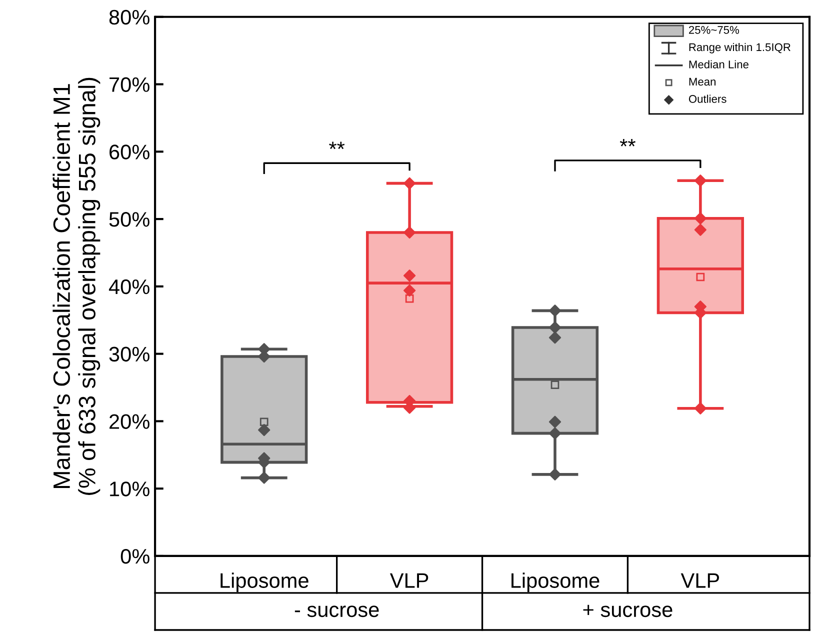 This screenshot has width=813, height=632. Describe the element at coordinates (129, 286) in the screenshot. I see `y-tick-label: 40%` at that location.